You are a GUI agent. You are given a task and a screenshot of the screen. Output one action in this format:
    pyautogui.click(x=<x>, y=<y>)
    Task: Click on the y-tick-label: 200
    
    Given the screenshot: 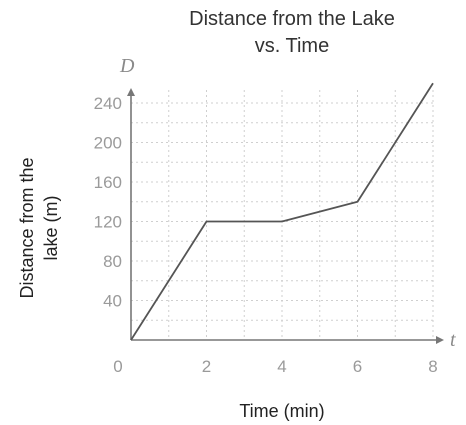 What is the action you would take?
    pyautogui.click(x=108, y=143)
    